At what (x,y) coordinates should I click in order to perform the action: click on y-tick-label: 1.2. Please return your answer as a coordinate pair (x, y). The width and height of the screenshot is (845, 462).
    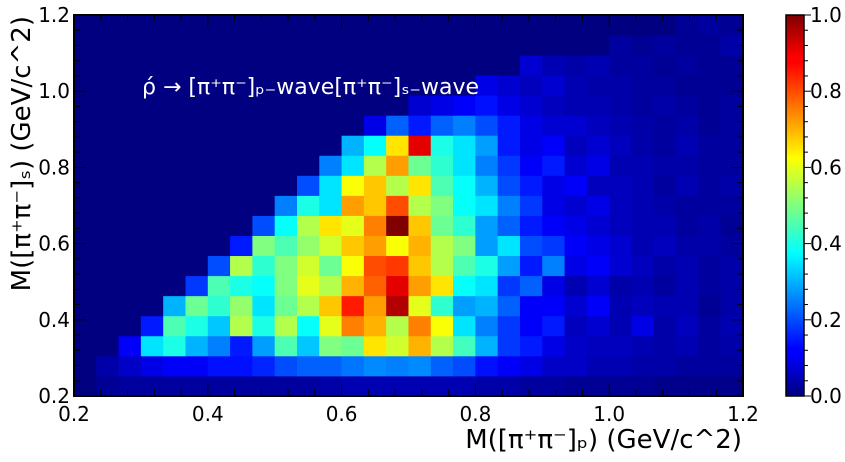
    Looking at the image, I should click on (54, 15).